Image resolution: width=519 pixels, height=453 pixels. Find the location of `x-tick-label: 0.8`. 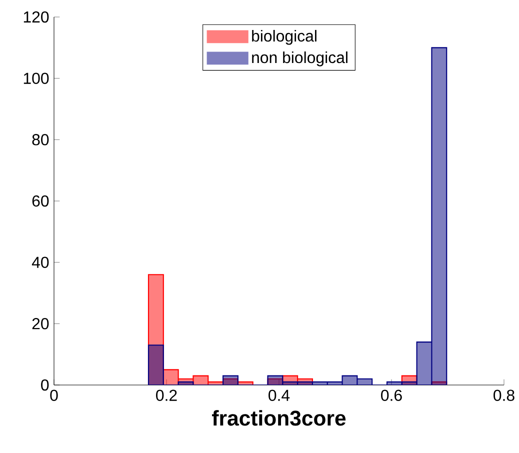

x-tick-label: 0.8 is located at coordinates (504, 395).